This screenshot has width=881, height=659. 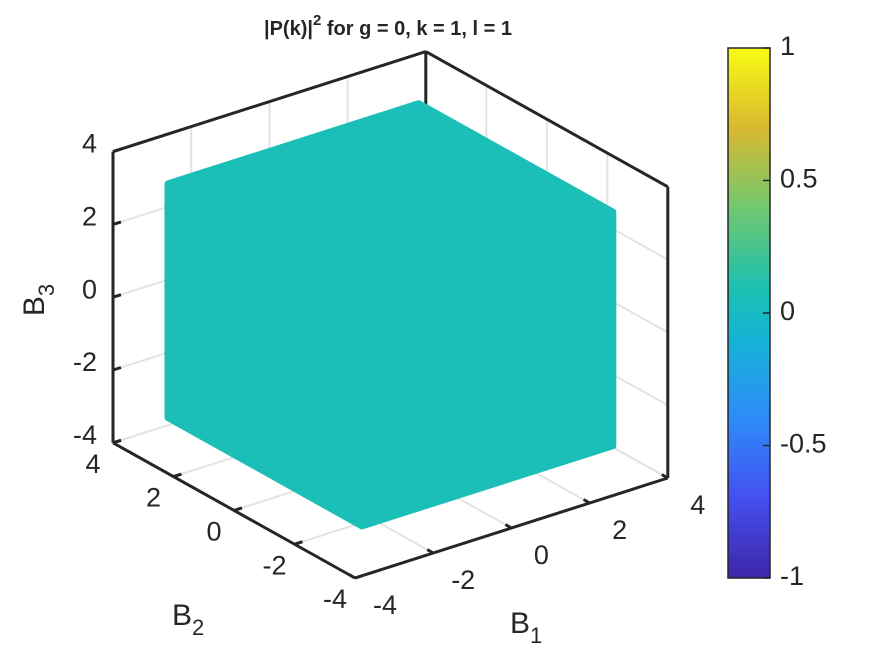 I want to click on y-axis-label: B2, so click(x=188, y=619).